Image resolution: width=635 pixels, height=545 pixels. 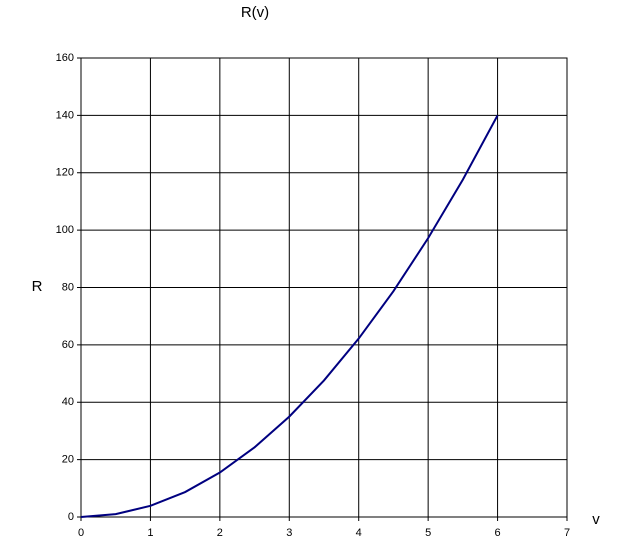 What do you see at coordinates (65, 230) in the screenshot?
I see `y-tick-label: 100` at bounding box center [65, 230].